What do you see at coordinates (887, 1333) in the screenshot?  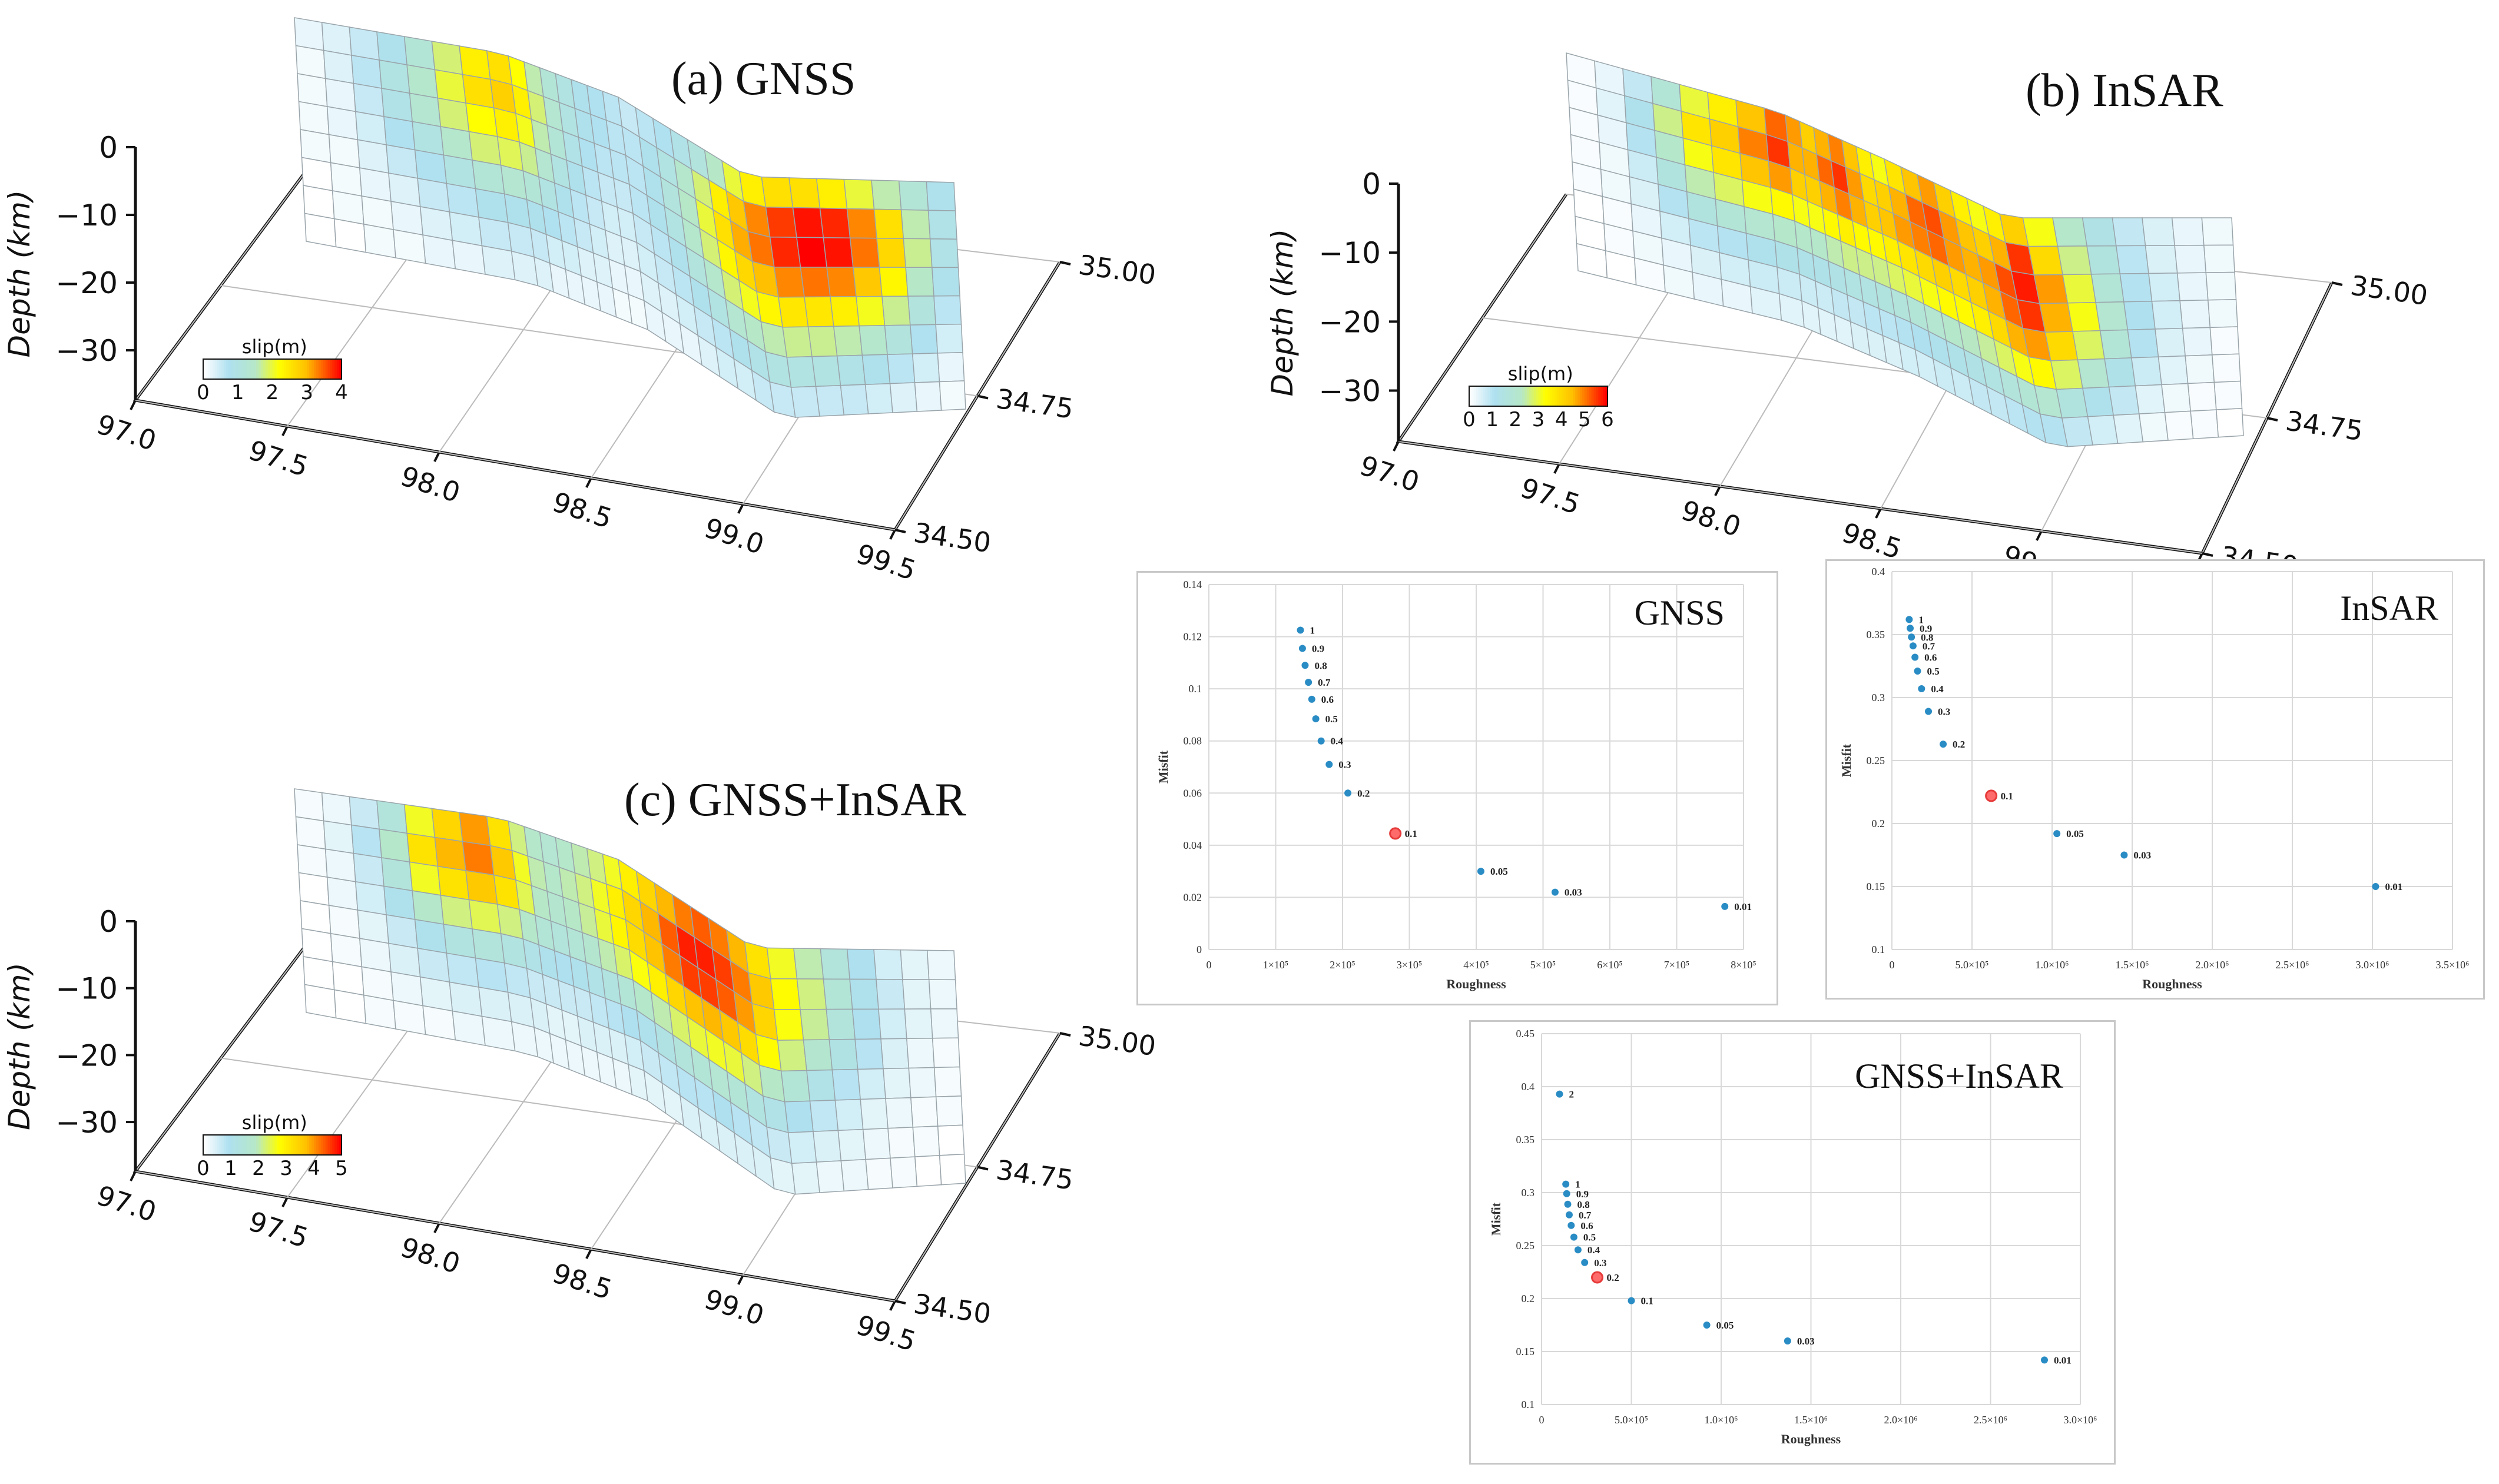 I see `lon-tick-label: 99.5` at bounding box center [887, 1333].